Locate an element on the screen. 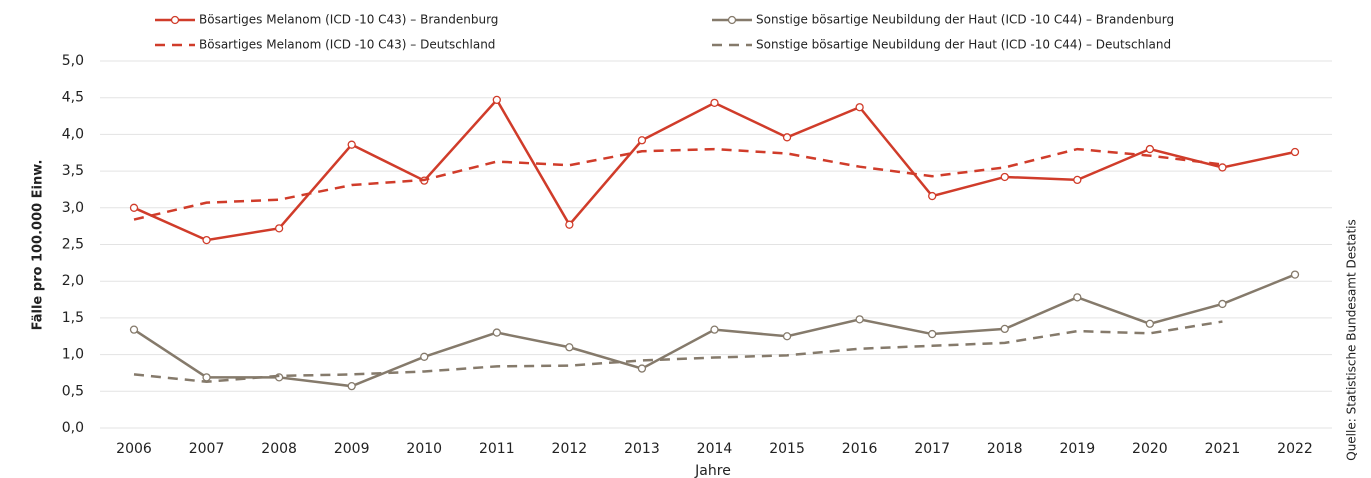 The image size is (1371, 478). x-tick-label: 2022 is located at coordinates (1295, 449).